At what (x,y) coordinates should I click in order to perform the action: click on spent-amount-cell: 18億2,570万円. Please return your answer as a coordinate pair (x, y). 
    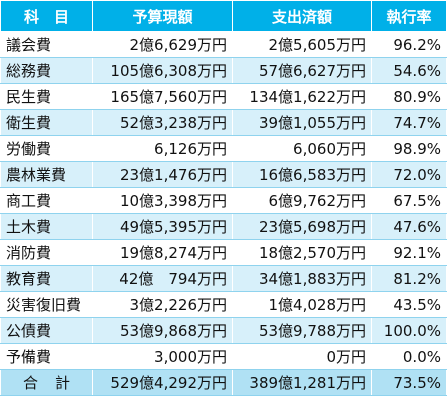
    Looking at the image, I should click on (302, 253).